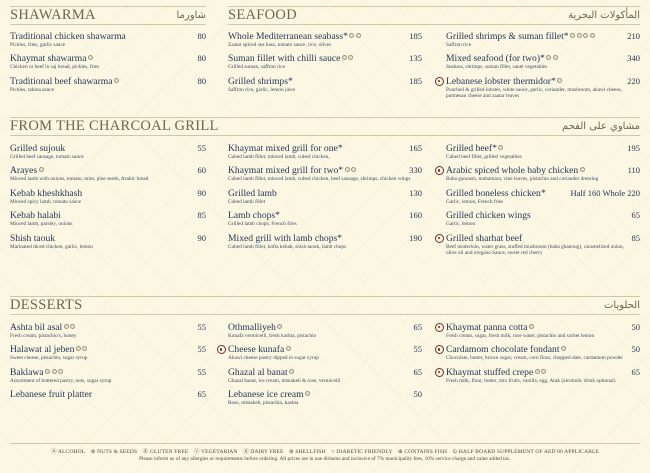  Describe the element at coordinates (252, 193) in the screenshot. I see `item-name: Grilled lamb` at that location.